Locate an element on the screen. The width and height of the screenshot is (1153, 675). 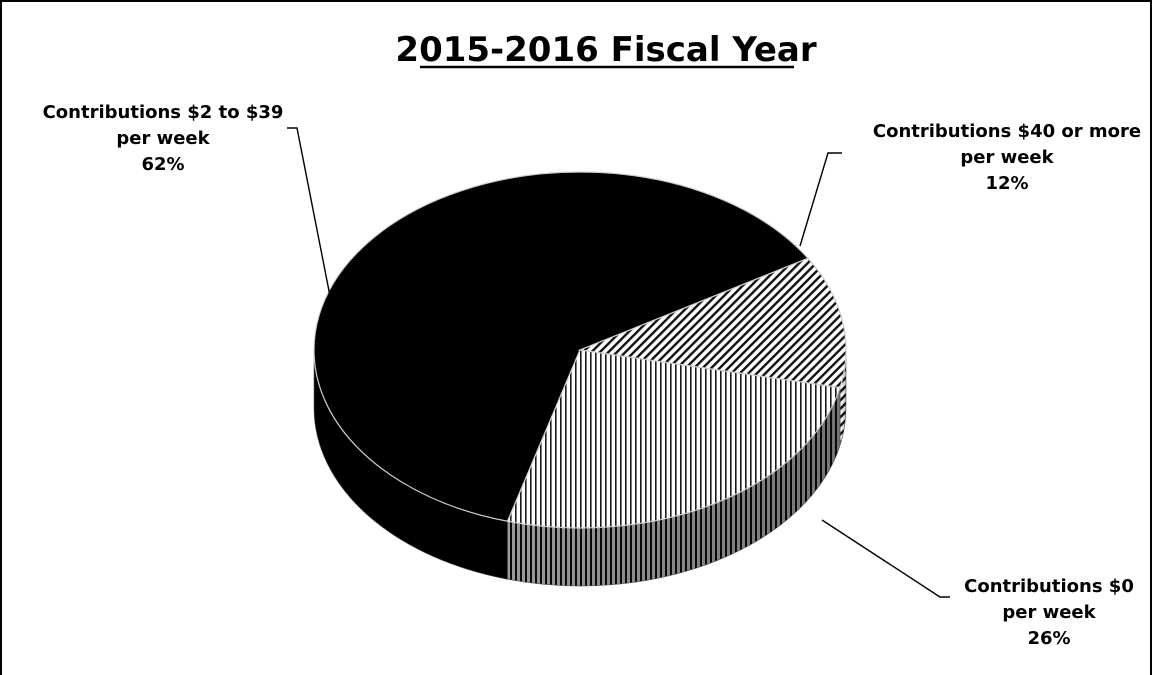
slice-label-0-line-0: Contributions $2 to $39 is located at coordinates (163, 112).